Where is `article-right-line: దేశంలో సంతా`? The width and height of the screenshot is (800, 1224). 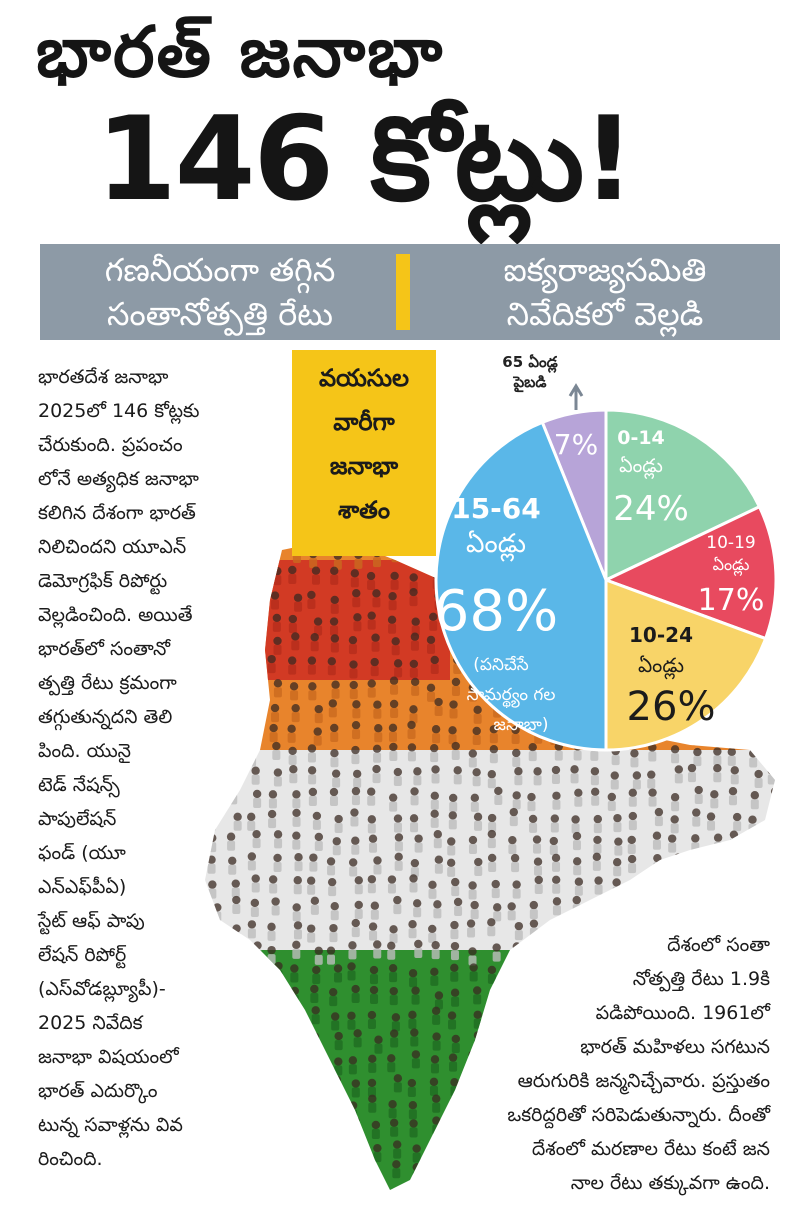 article-right-line: దేశంలో సంతా is located at coordinates (718, 945).